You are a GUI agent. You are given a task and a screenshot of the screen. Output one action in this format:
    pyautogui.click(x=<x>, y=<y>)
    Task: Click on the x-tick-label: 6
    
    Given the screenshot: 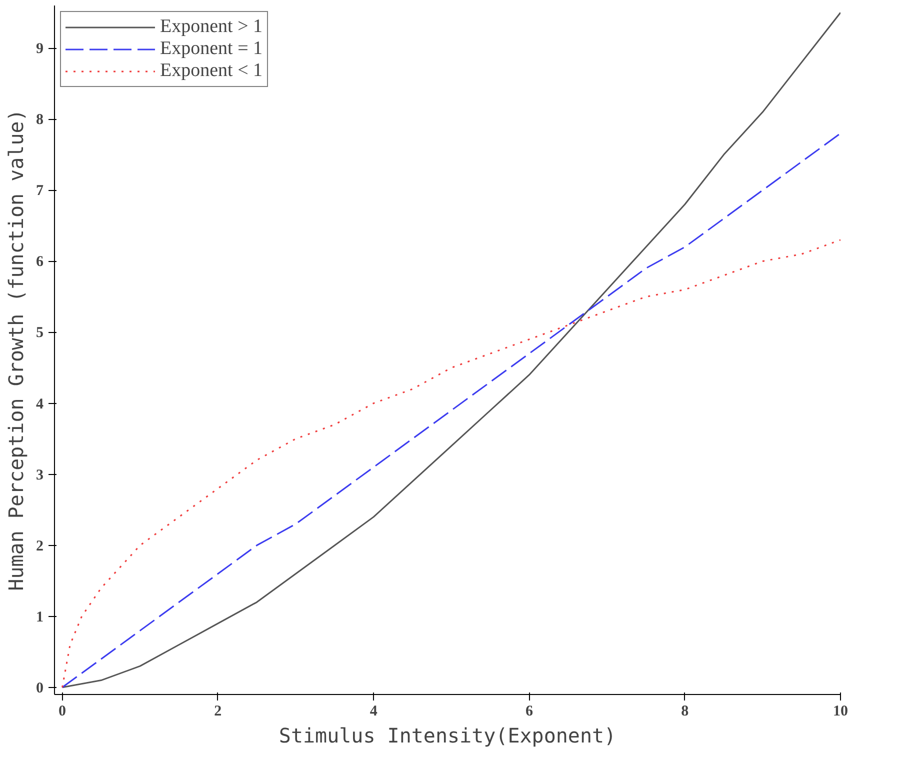 What is the action you would take?
    pyautogui.click(x=529, y=712)
    